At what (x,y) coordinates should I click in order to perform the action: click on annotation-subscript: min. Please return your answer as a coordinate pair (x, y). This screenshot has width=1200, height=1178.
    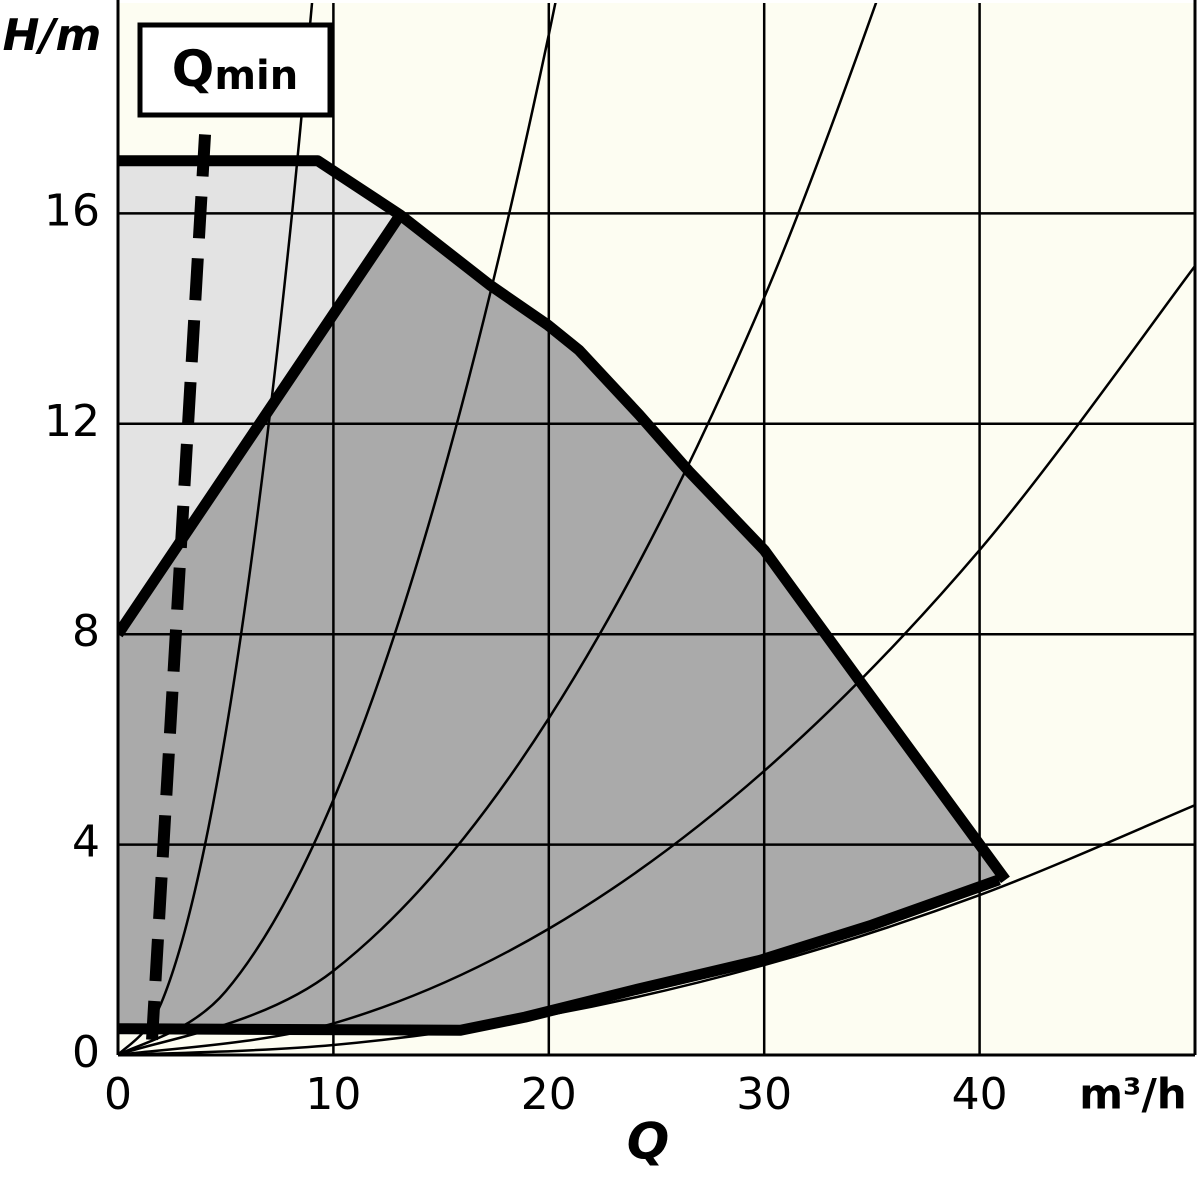
    Looking at the image, I should click on (256, 76).